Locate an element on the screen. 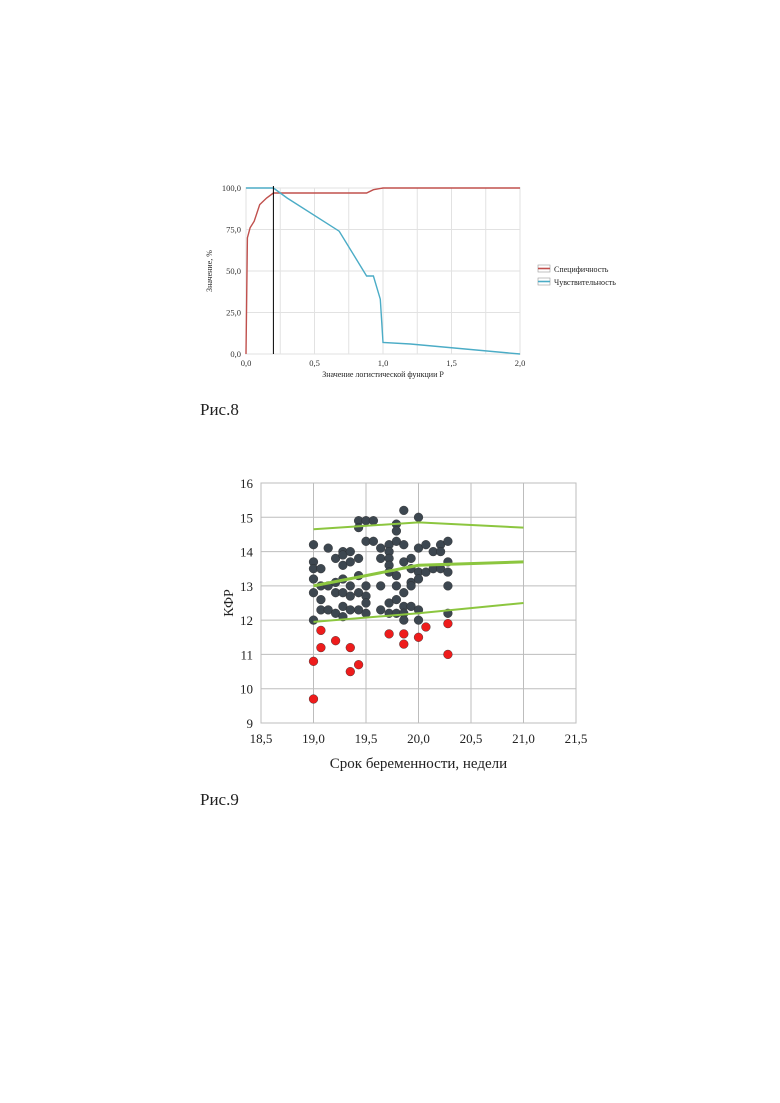 The width and height of the screenshot is (780, 1103). x-tick-label: 21,5 is located at coordinates (576, 738).